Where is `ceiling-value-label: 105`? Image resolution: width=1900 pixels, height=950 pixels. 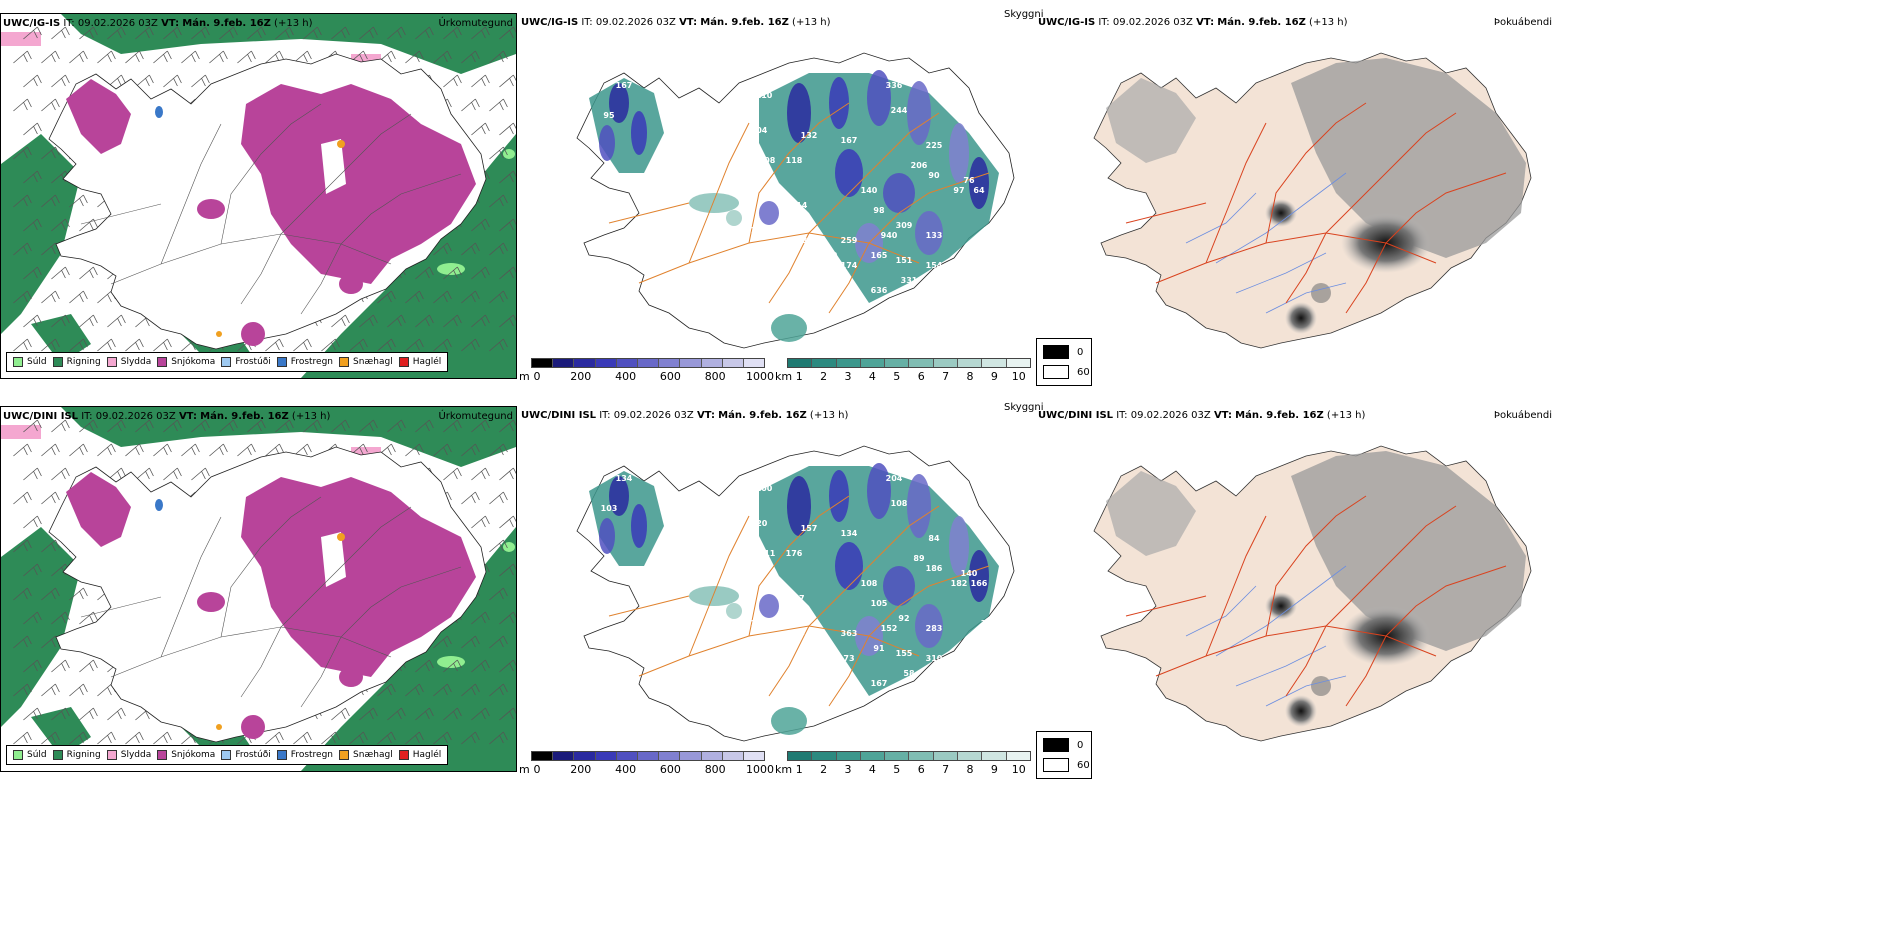
ceiling-value-label: 105 is located at coordinates (879, 603).